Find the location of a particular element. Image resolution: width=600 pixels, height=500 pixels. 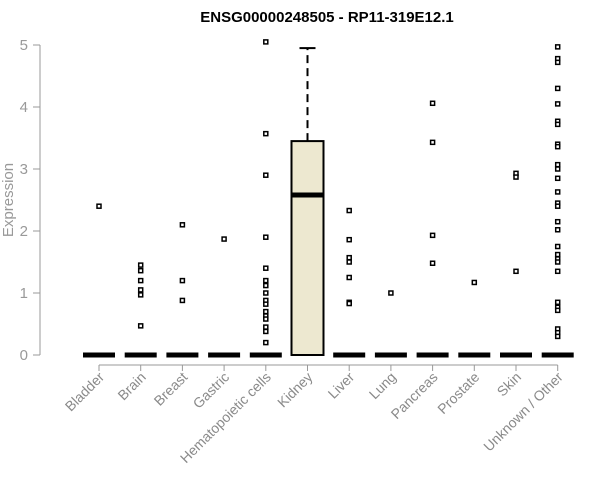

x-tick-label: Breast is located at coordinates (171, 389).